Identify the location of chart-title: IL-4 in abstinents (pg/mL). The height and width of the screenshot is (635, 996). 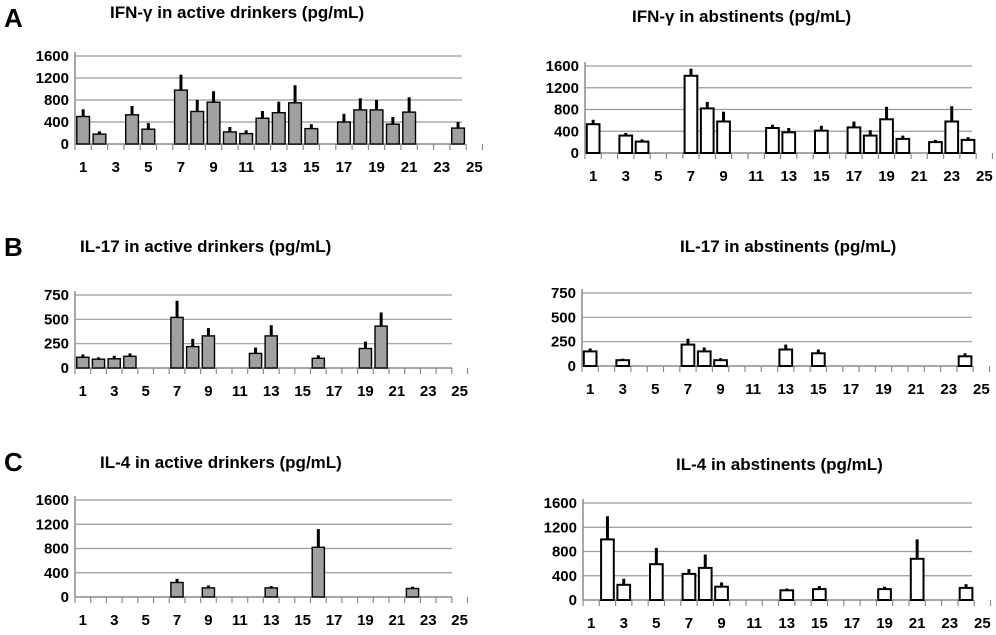
(779, 464).